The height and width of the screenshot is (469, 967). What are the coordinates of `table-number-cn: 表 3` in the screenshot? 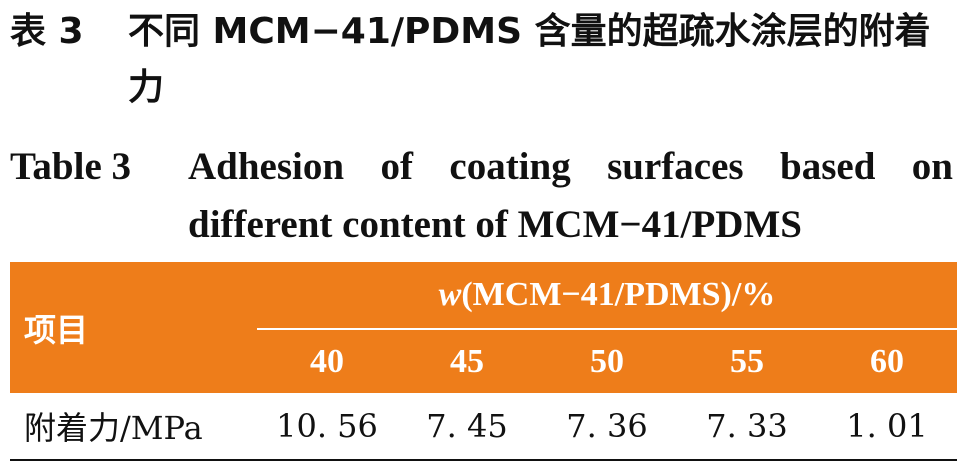 It's located at (47, 31).